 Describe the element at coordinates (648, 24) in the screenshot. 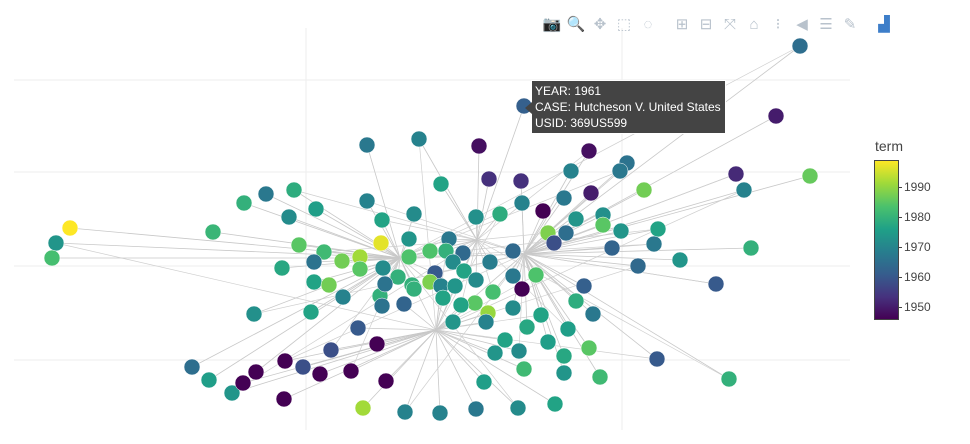

I see `lasso-select-icon: ◌` at that location.